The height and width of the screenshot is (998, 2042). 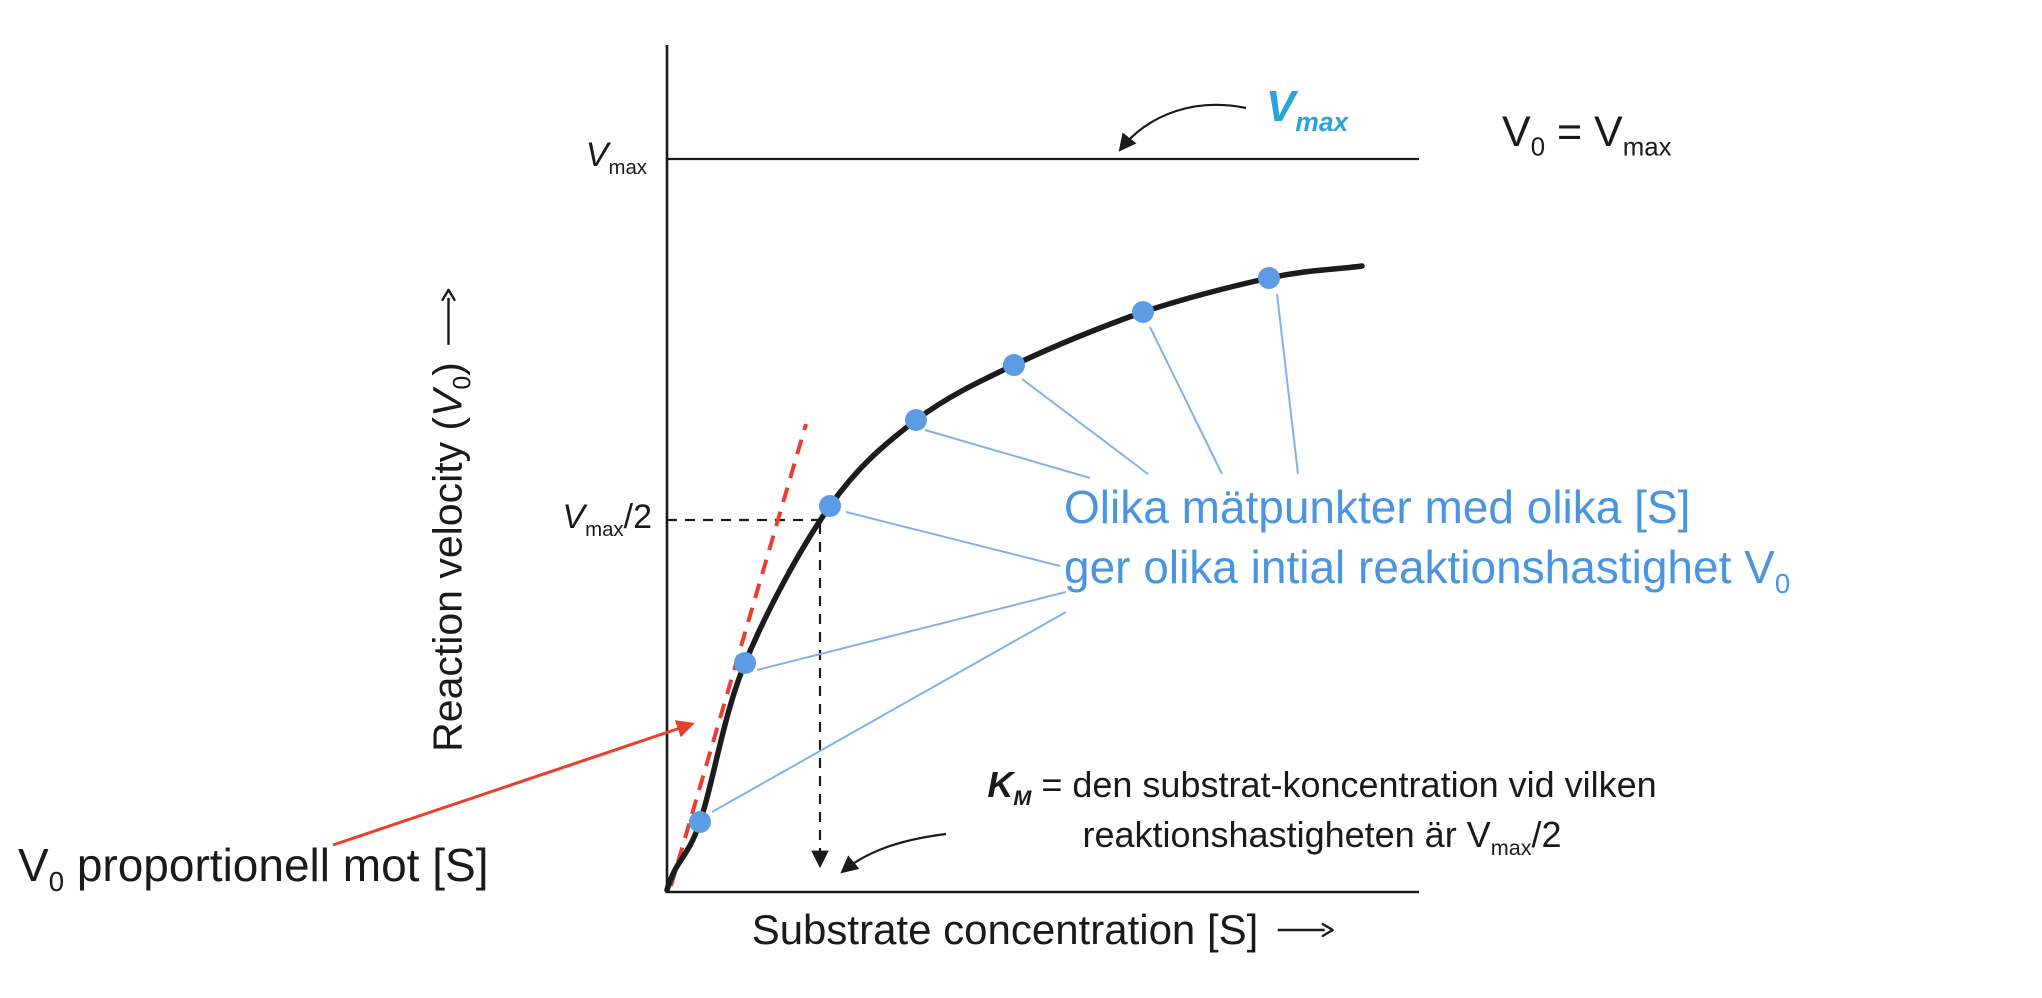 What do you see at coordinates (1427, 569) in the screenshot?
I see `measurement-note-line2: ger olika intial reaktionshastighet V0` at bounding box center [1427, 569].